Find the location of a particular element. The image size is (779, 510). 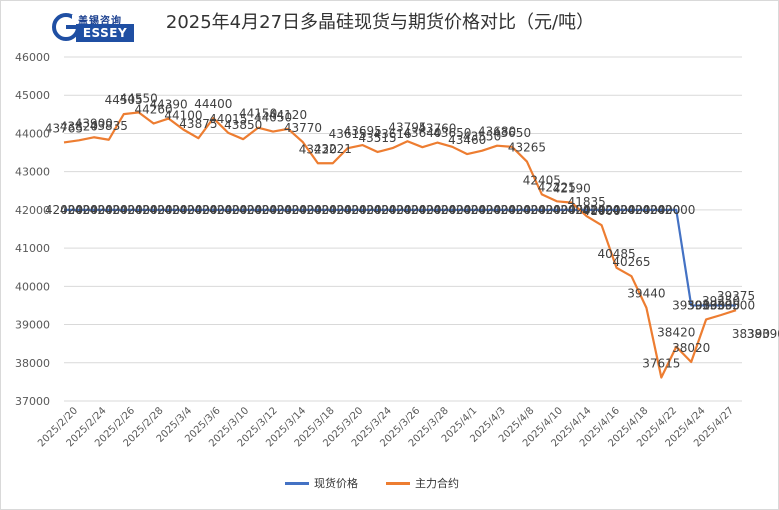

futures-data-label: 44260 is located at coordinates (154, 110).